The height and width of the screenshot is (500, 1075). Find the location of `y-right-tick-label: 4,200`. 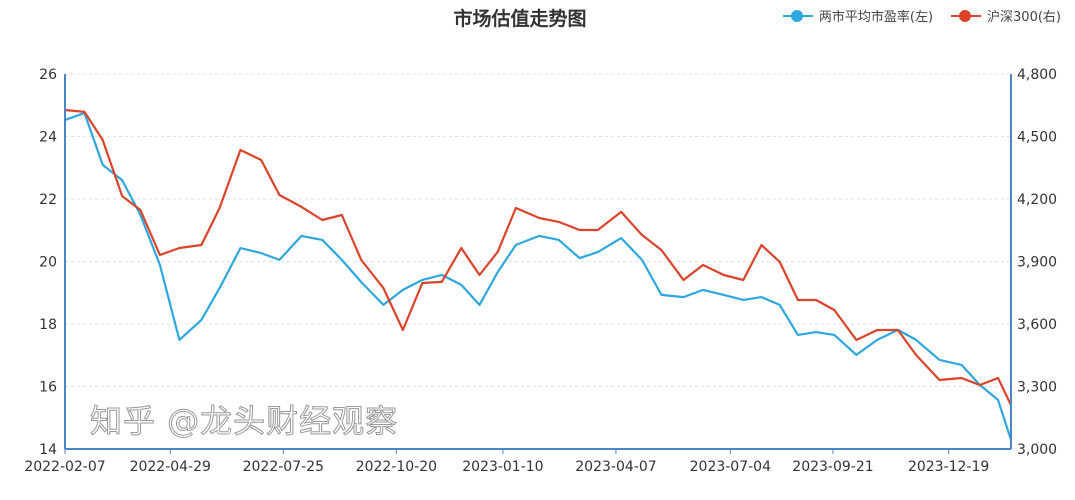

y-right-tick-label: 4,200 is located at coordinates (1037, 200).